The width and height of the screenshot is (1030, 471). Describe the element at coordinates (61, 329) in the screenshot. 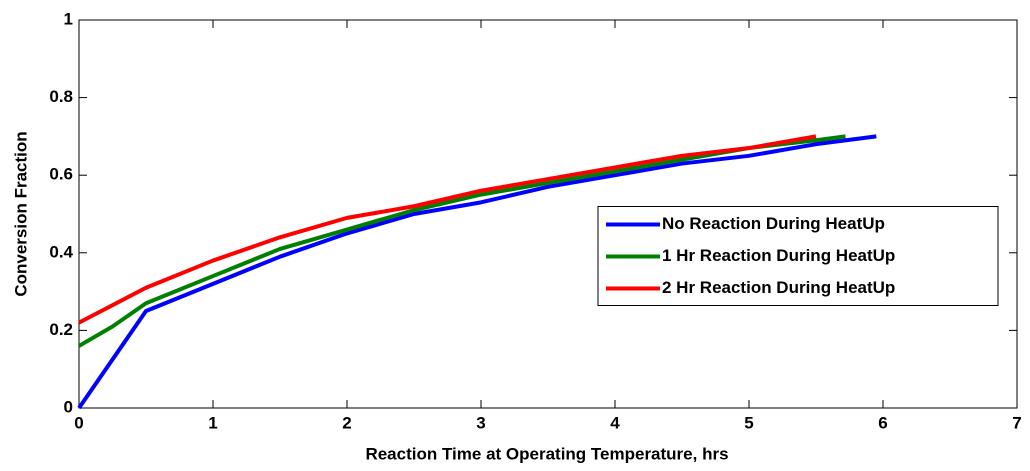

I see `y-tick-label: 0.2` at that location.